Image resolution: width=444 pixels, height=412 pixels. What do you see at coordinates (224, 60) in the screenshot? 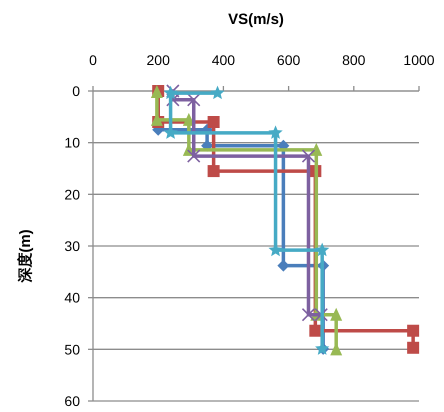
I see `x-tick-label: 400` at bounding box center [224, 60].